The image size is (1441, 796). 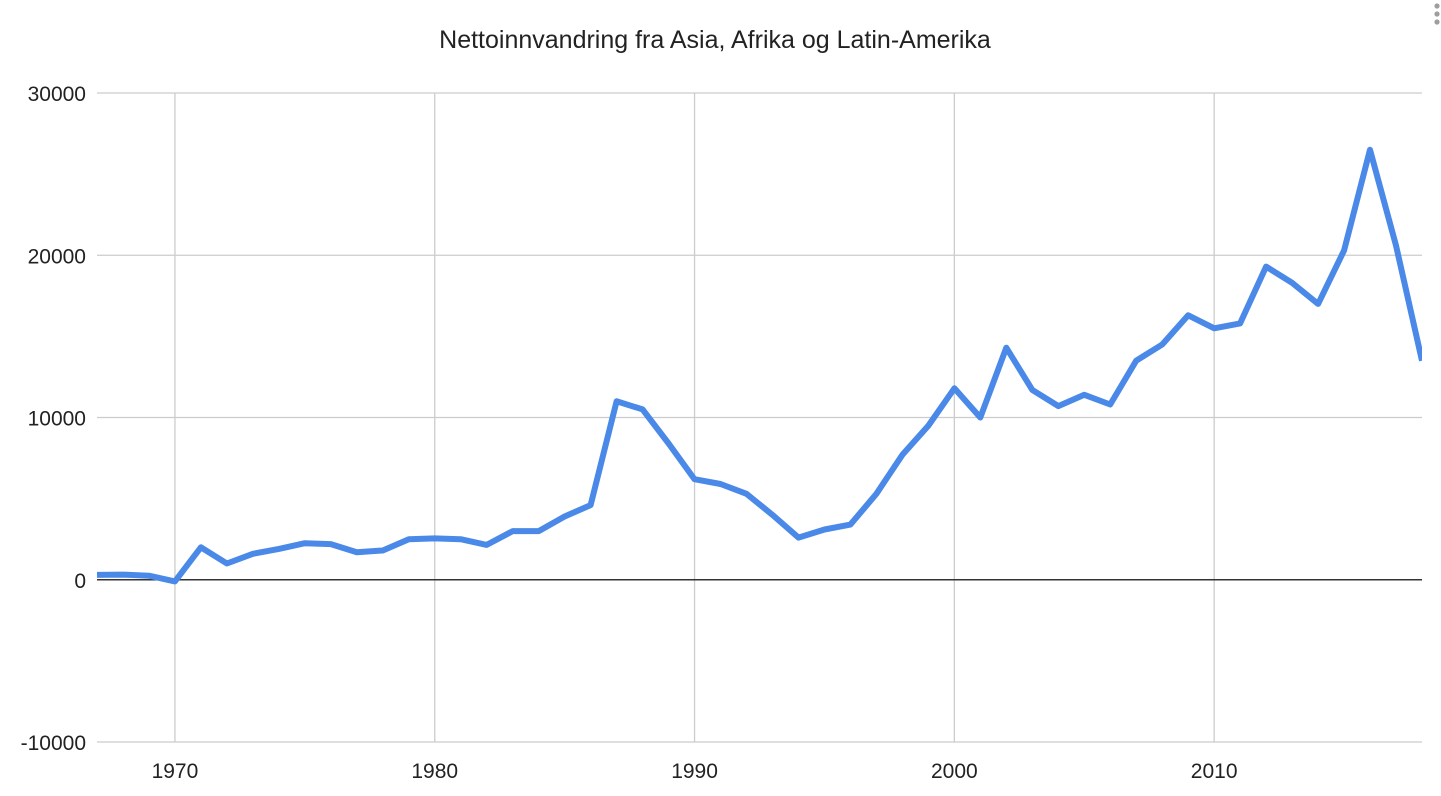 I want to click on x-tick-label: 1990, so click(x=694, y=771).